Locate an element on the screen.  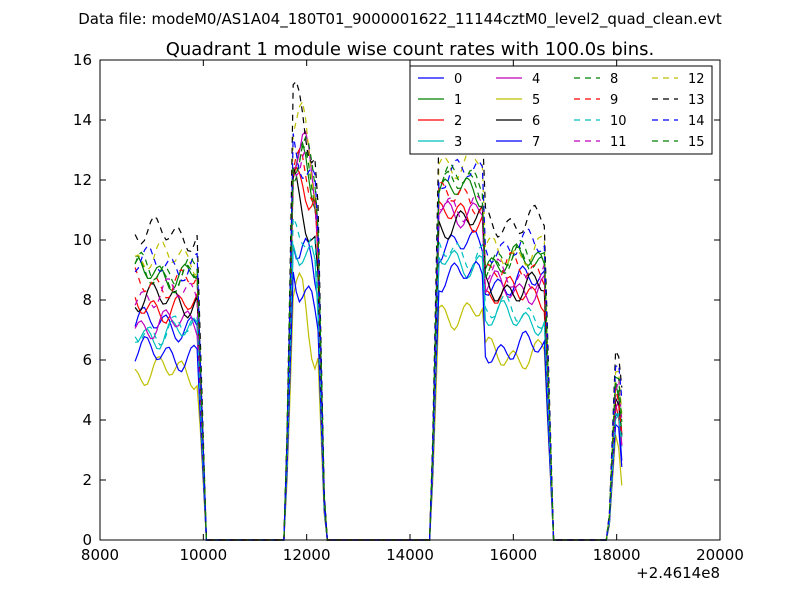
x-tick-label: 16000 is located at coordinates (513, 555).